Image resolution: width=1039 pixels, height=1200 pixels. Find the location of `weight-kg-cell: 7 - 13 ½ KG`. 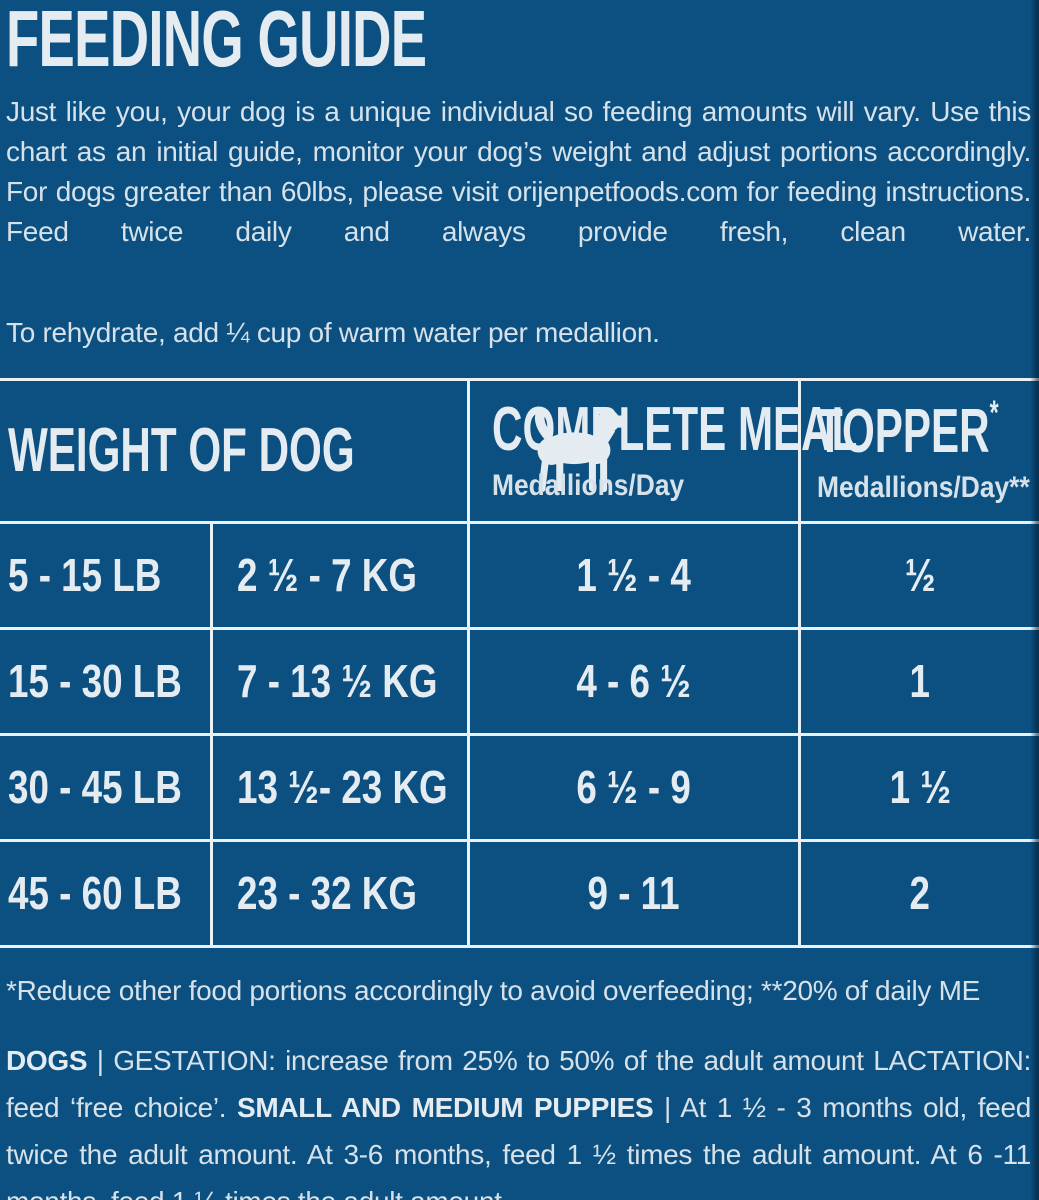

weight-kg-cell: 7 - 13 ½ KG is located at coordinates (341, 681).